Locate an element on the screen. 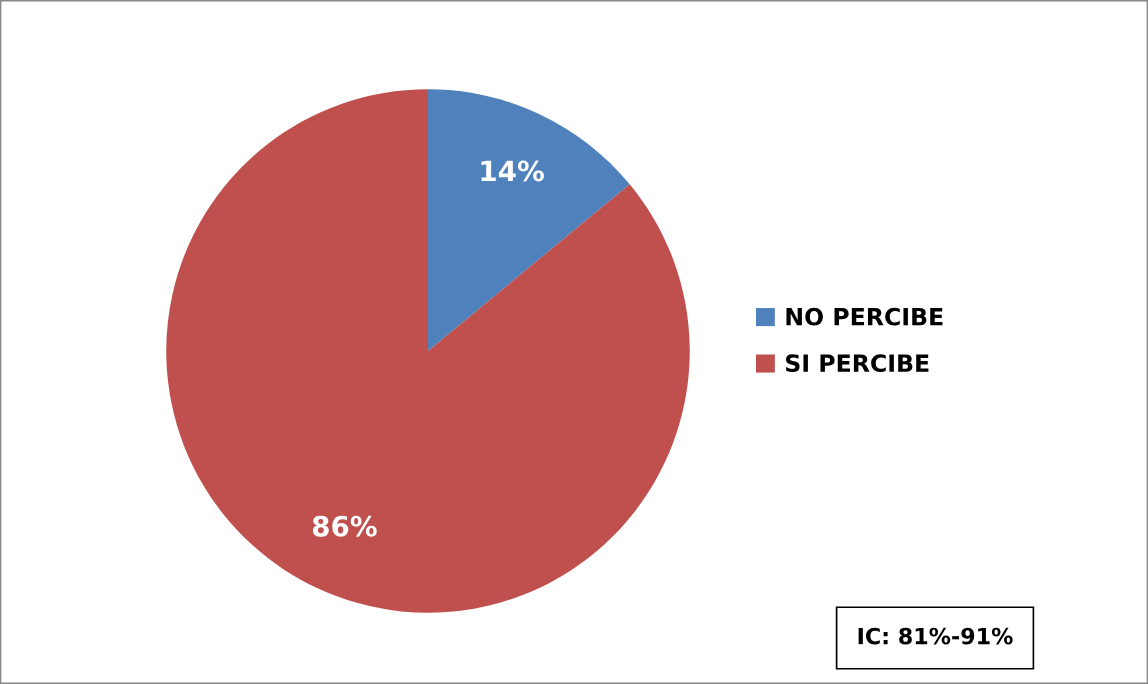 The width and height of the screenshot is (1148, 684). legend-label: NO PERCIBE is located at coordinates (864, 316).